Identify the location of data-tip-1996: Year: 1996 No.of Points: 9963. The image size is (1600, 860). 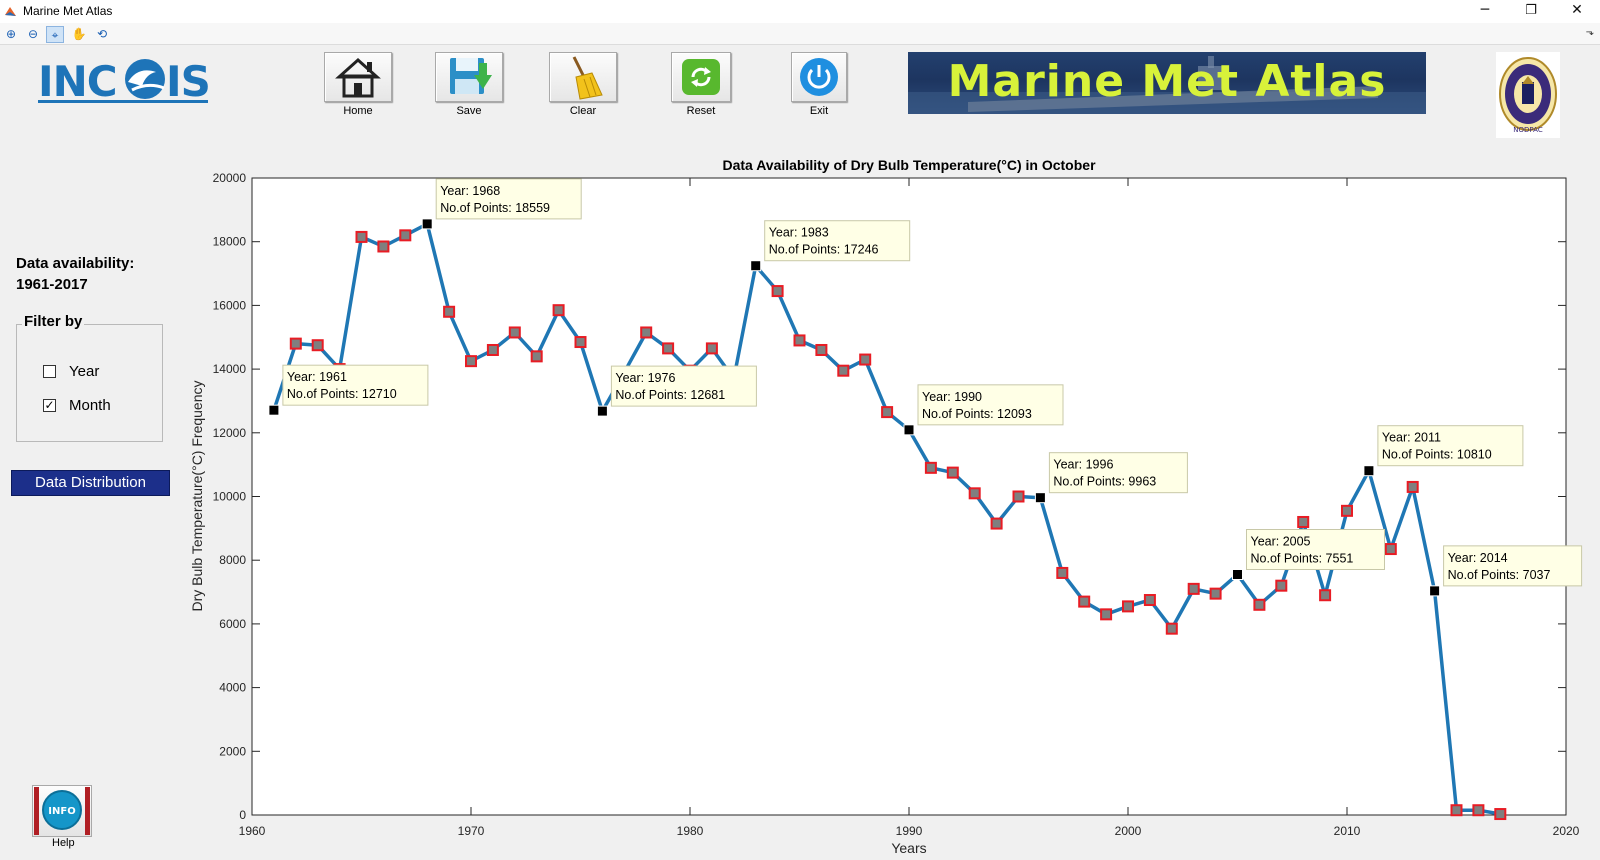
(1118, 473).